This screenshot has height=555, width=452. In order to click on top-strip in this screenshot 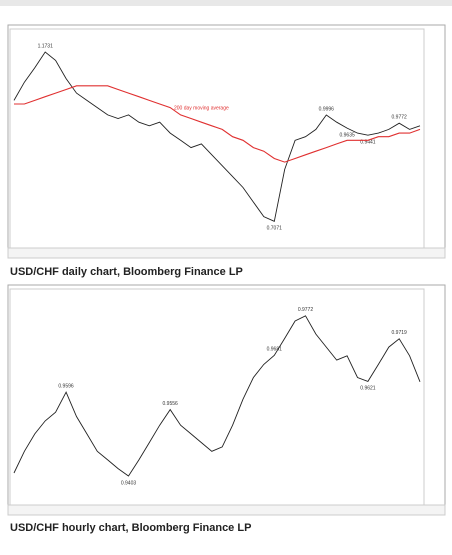, I will do `click(226, 3)`.